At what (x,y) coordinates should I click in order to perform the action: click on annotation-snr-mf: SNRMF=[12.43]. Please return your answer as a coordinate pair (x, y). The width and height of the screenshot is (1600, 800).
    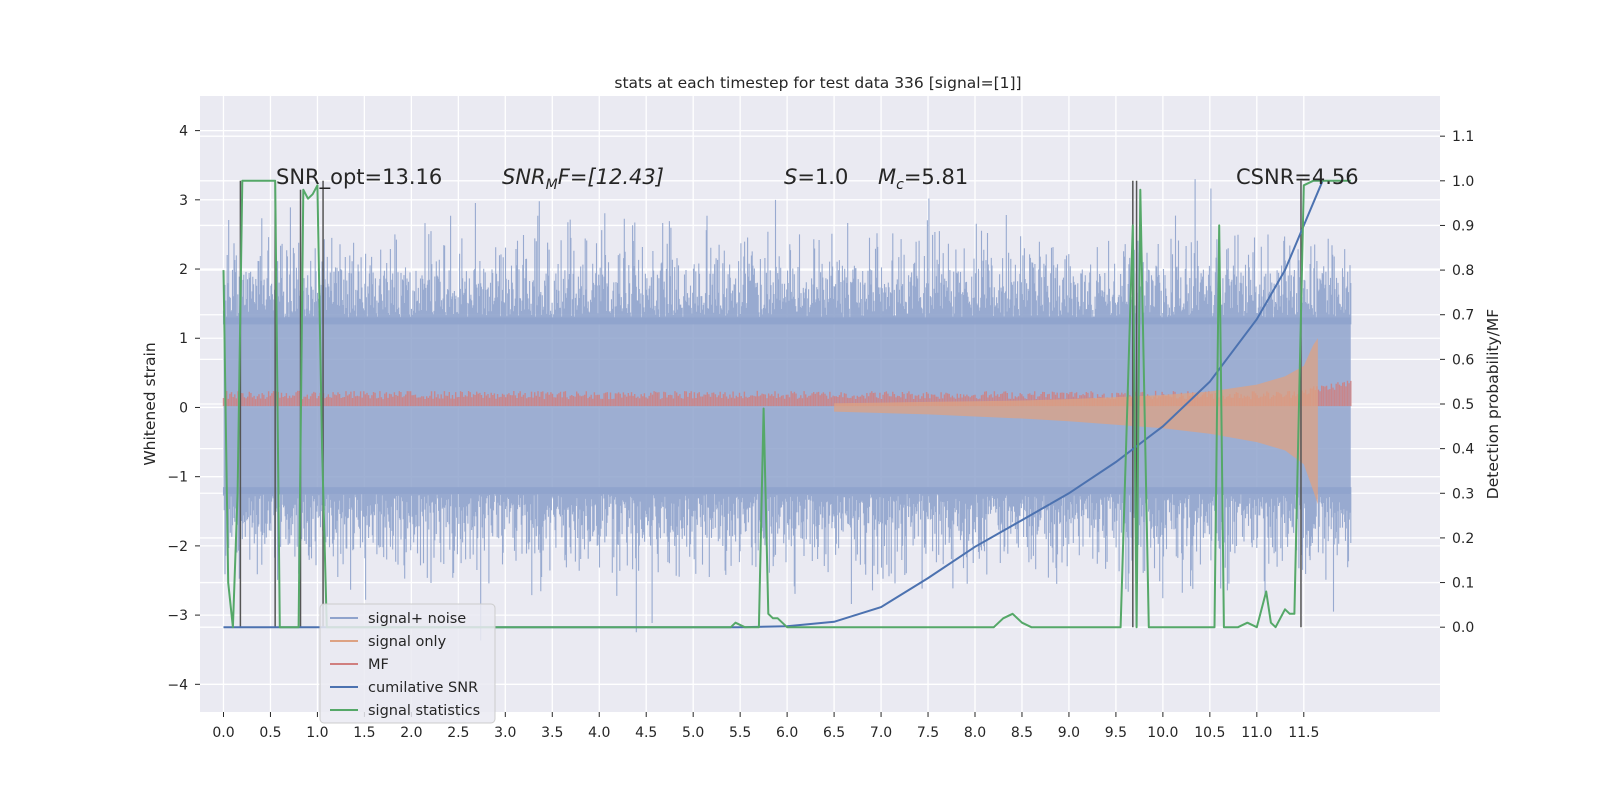
    Looking at the image, I should click on (583, 179).